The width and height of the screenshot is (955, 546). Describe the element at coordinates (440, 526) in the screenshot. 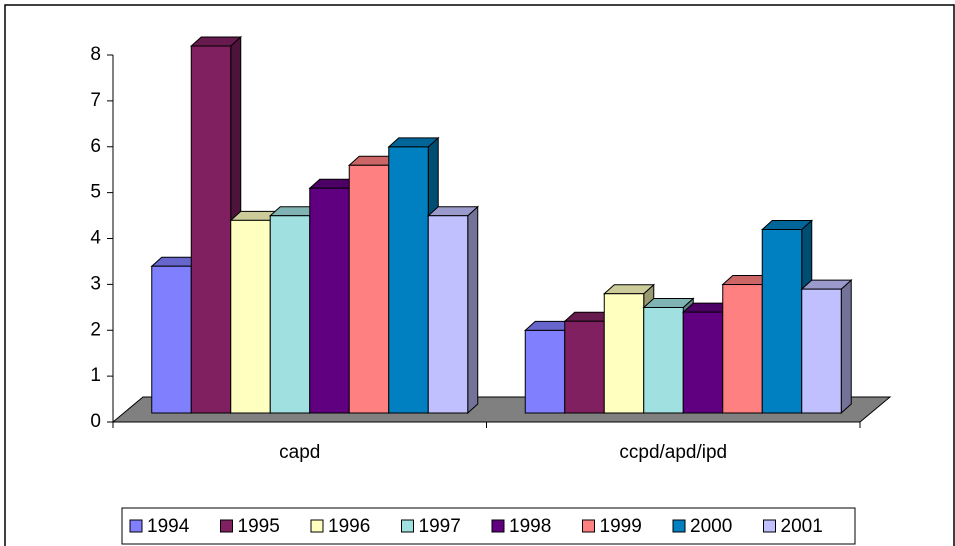

I see `legend-label: 1997` at that location.